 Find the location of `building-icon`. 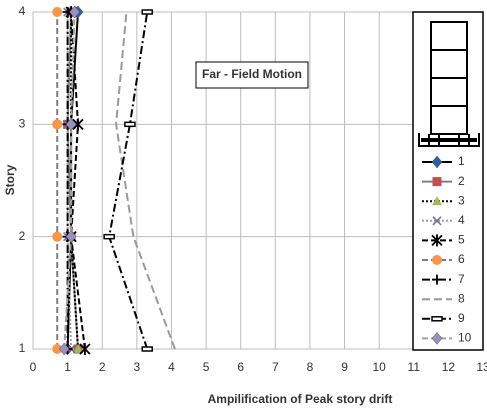

building-icon is located at coordinates (449, 84).